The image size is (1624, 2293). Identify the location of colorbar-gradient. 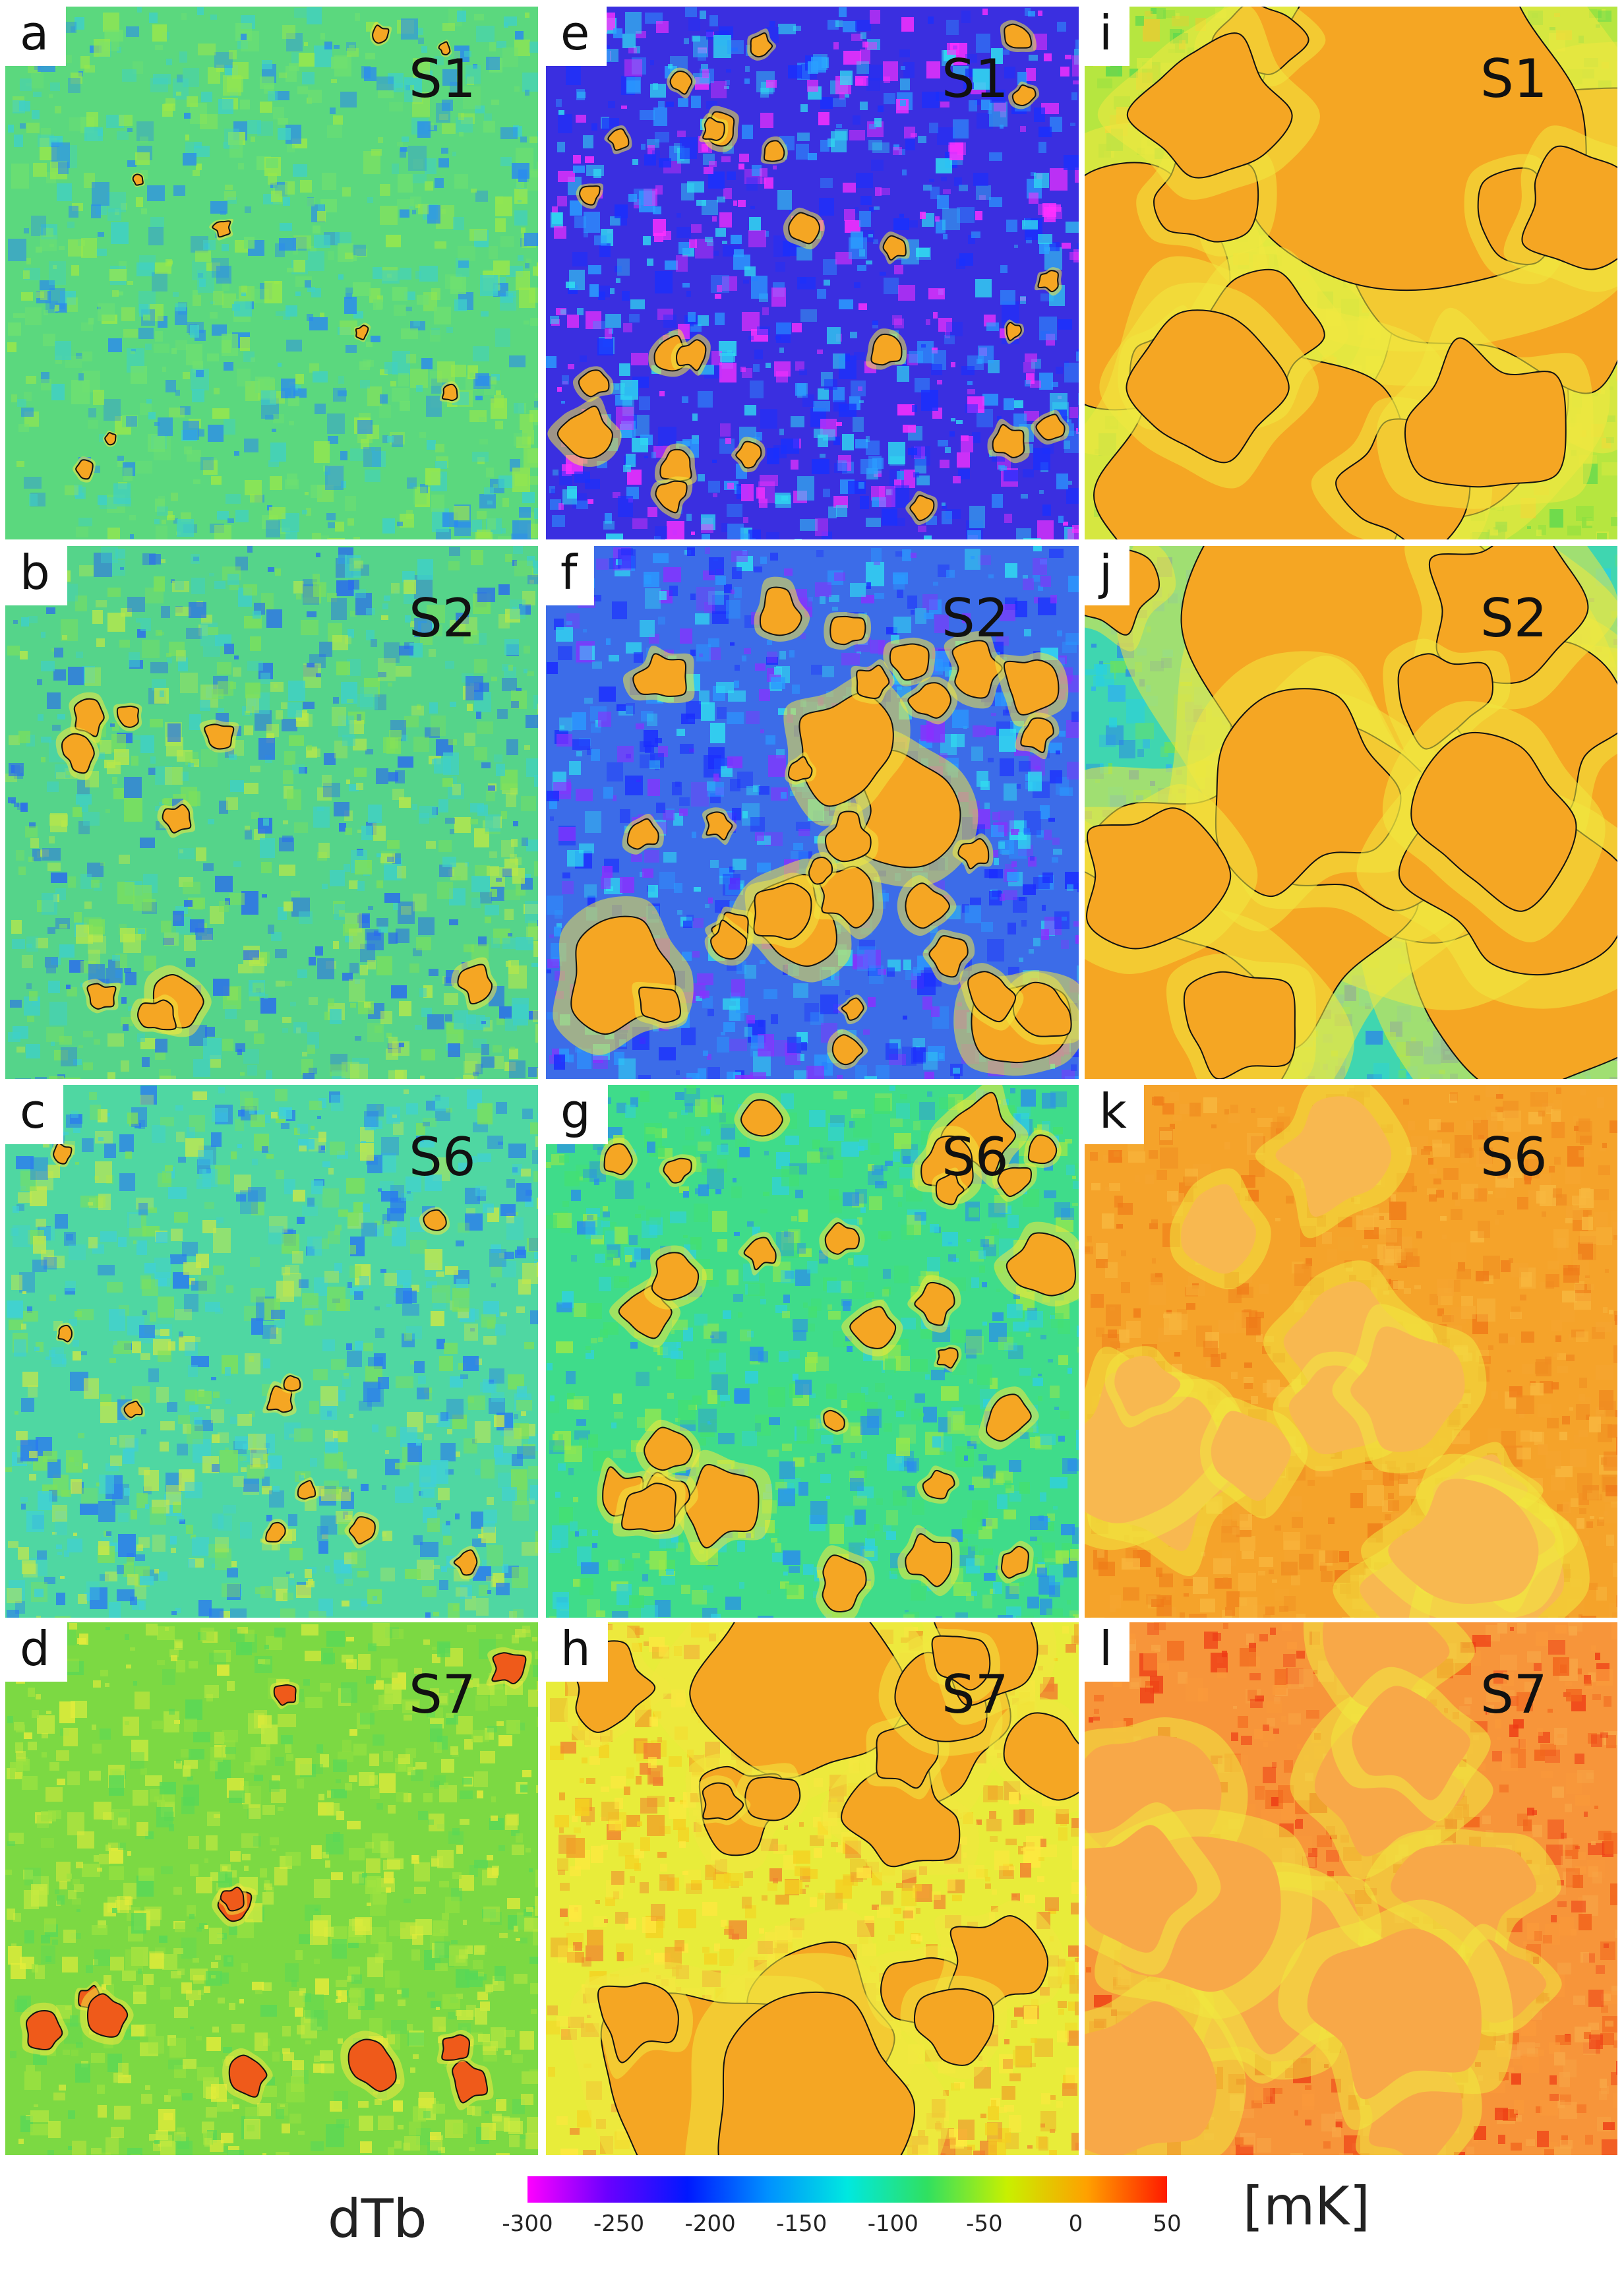
(847, 2189).